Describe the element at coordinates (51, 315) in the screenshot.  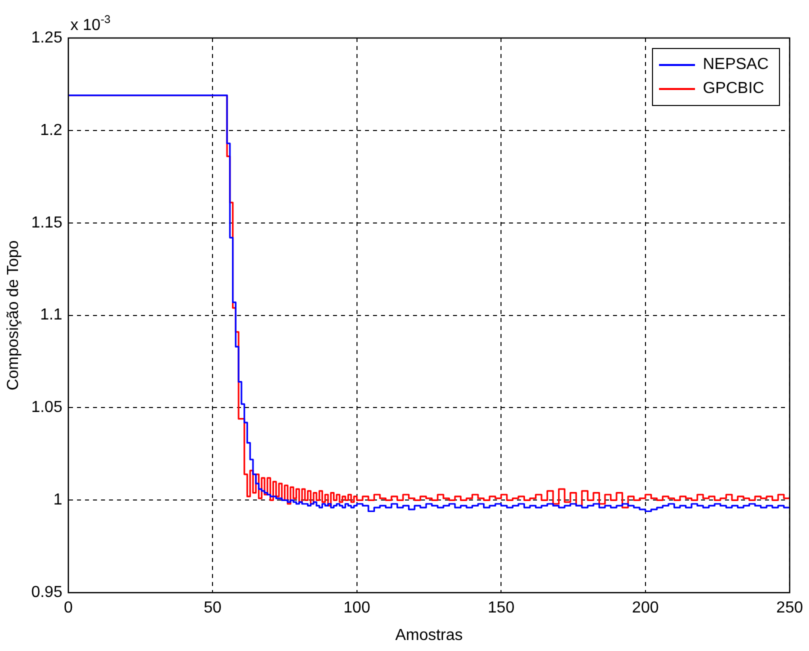
I see `y-tick-label: 1.1` at that location.